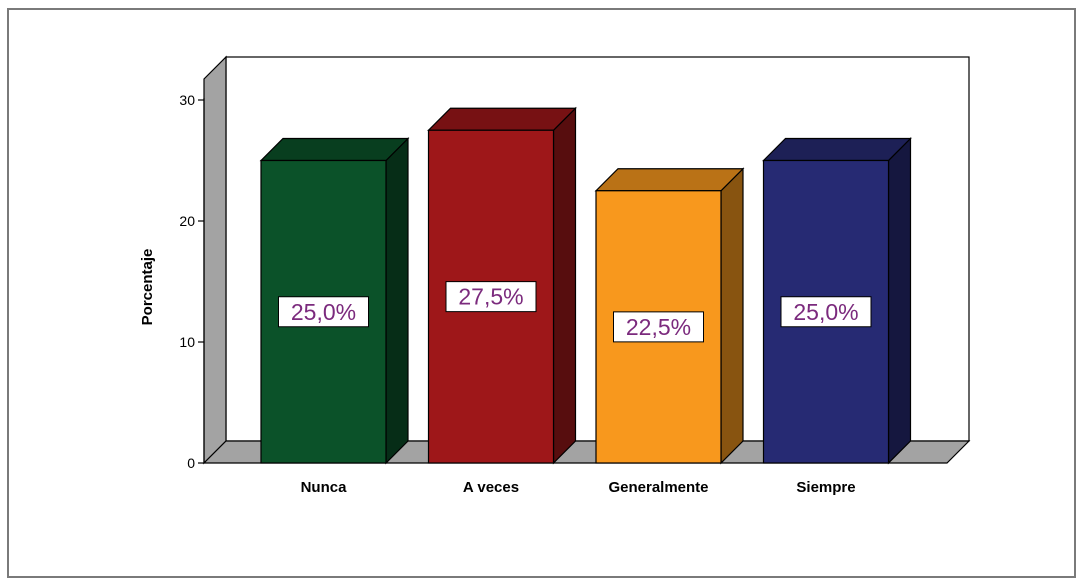 The height and width of the screenshot is (578, 1083). I want to click on x-category-label: Generalmente, so click(658, 487).